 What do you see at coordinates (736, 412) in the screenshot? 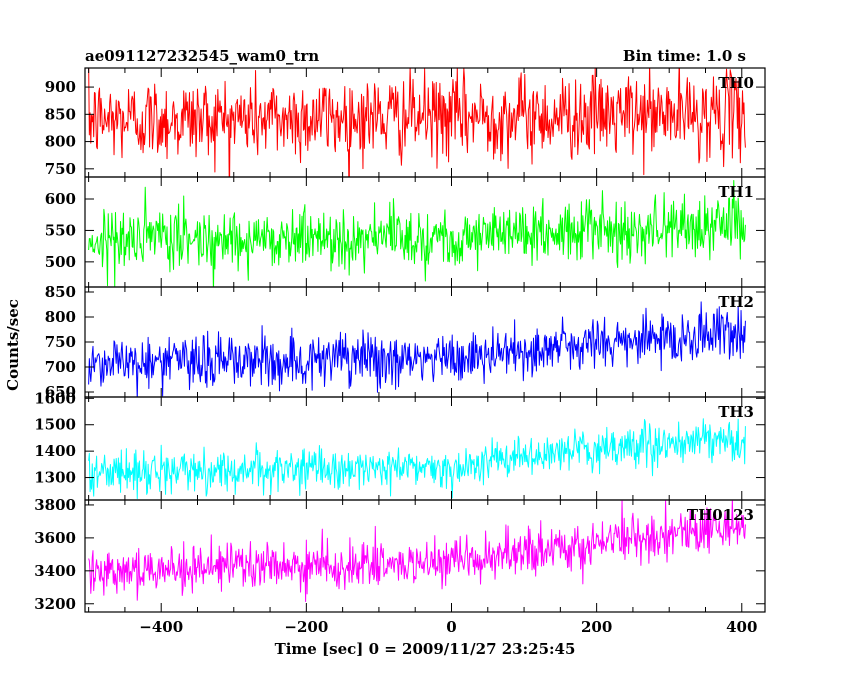
I see `panel-label-th3: TH3` at bounding box center [736, 412].